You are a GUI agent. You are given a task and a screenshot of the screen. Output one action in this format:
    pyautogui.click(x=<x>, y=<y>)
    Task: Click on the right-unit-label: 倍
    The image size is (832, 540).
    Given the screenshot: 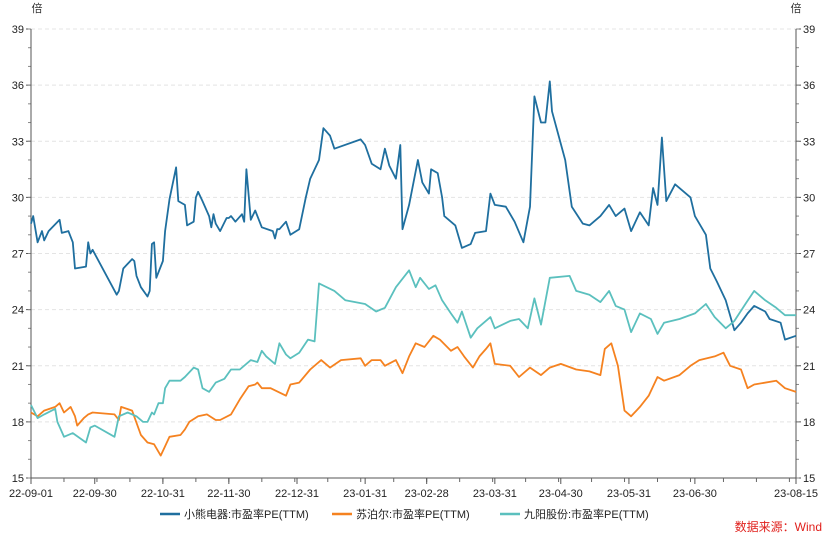 What is the action you would take?
    pyautogui.click(x=796, y=8)
    